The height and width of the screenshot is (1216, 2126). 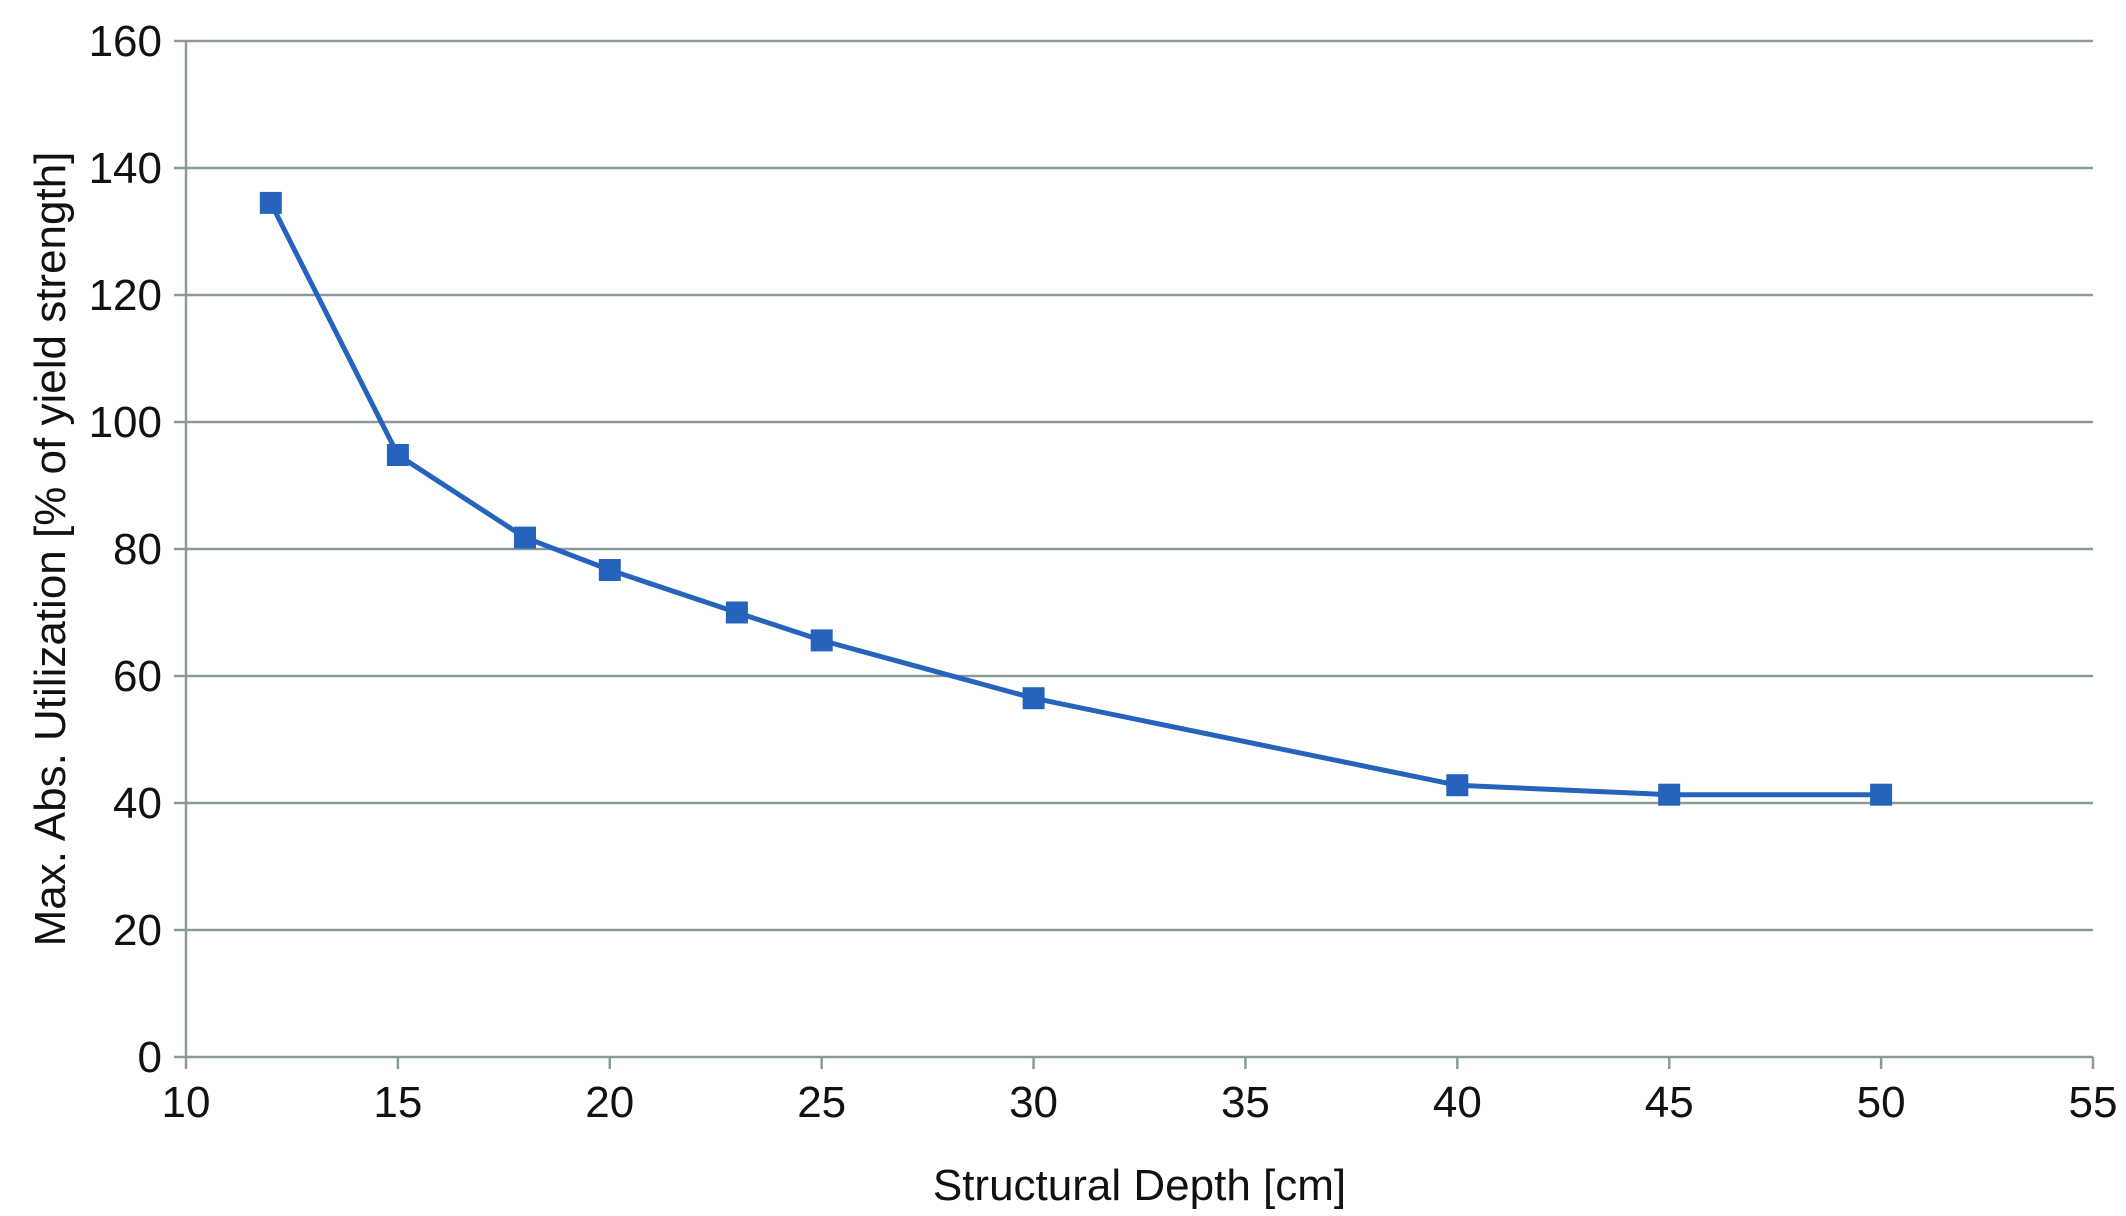 I want to click on y-tick-label: 60, so click(x=137, y=676).